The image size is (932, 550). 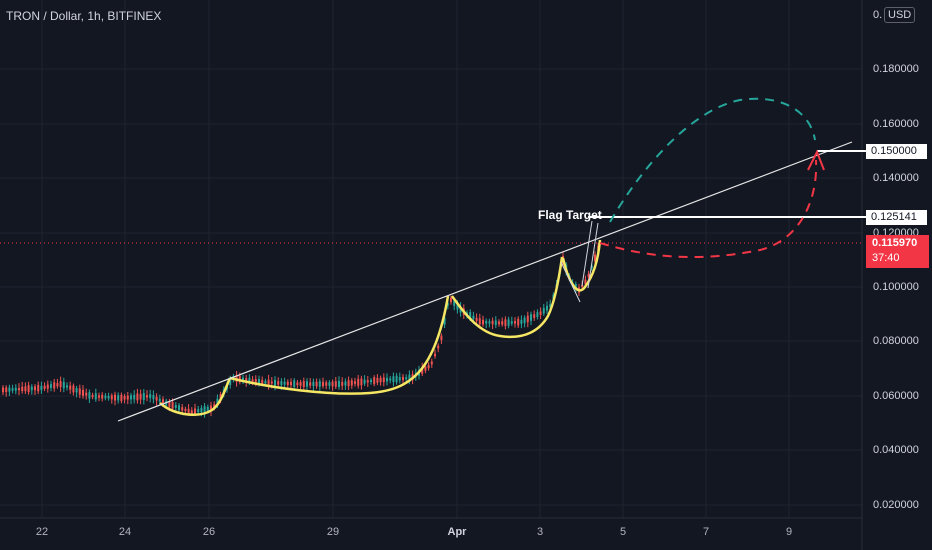 What do you see at coordinates (816, 160) in the screenshot?
I see `bearish-arrow-icon` at bounding box center [816, 160].